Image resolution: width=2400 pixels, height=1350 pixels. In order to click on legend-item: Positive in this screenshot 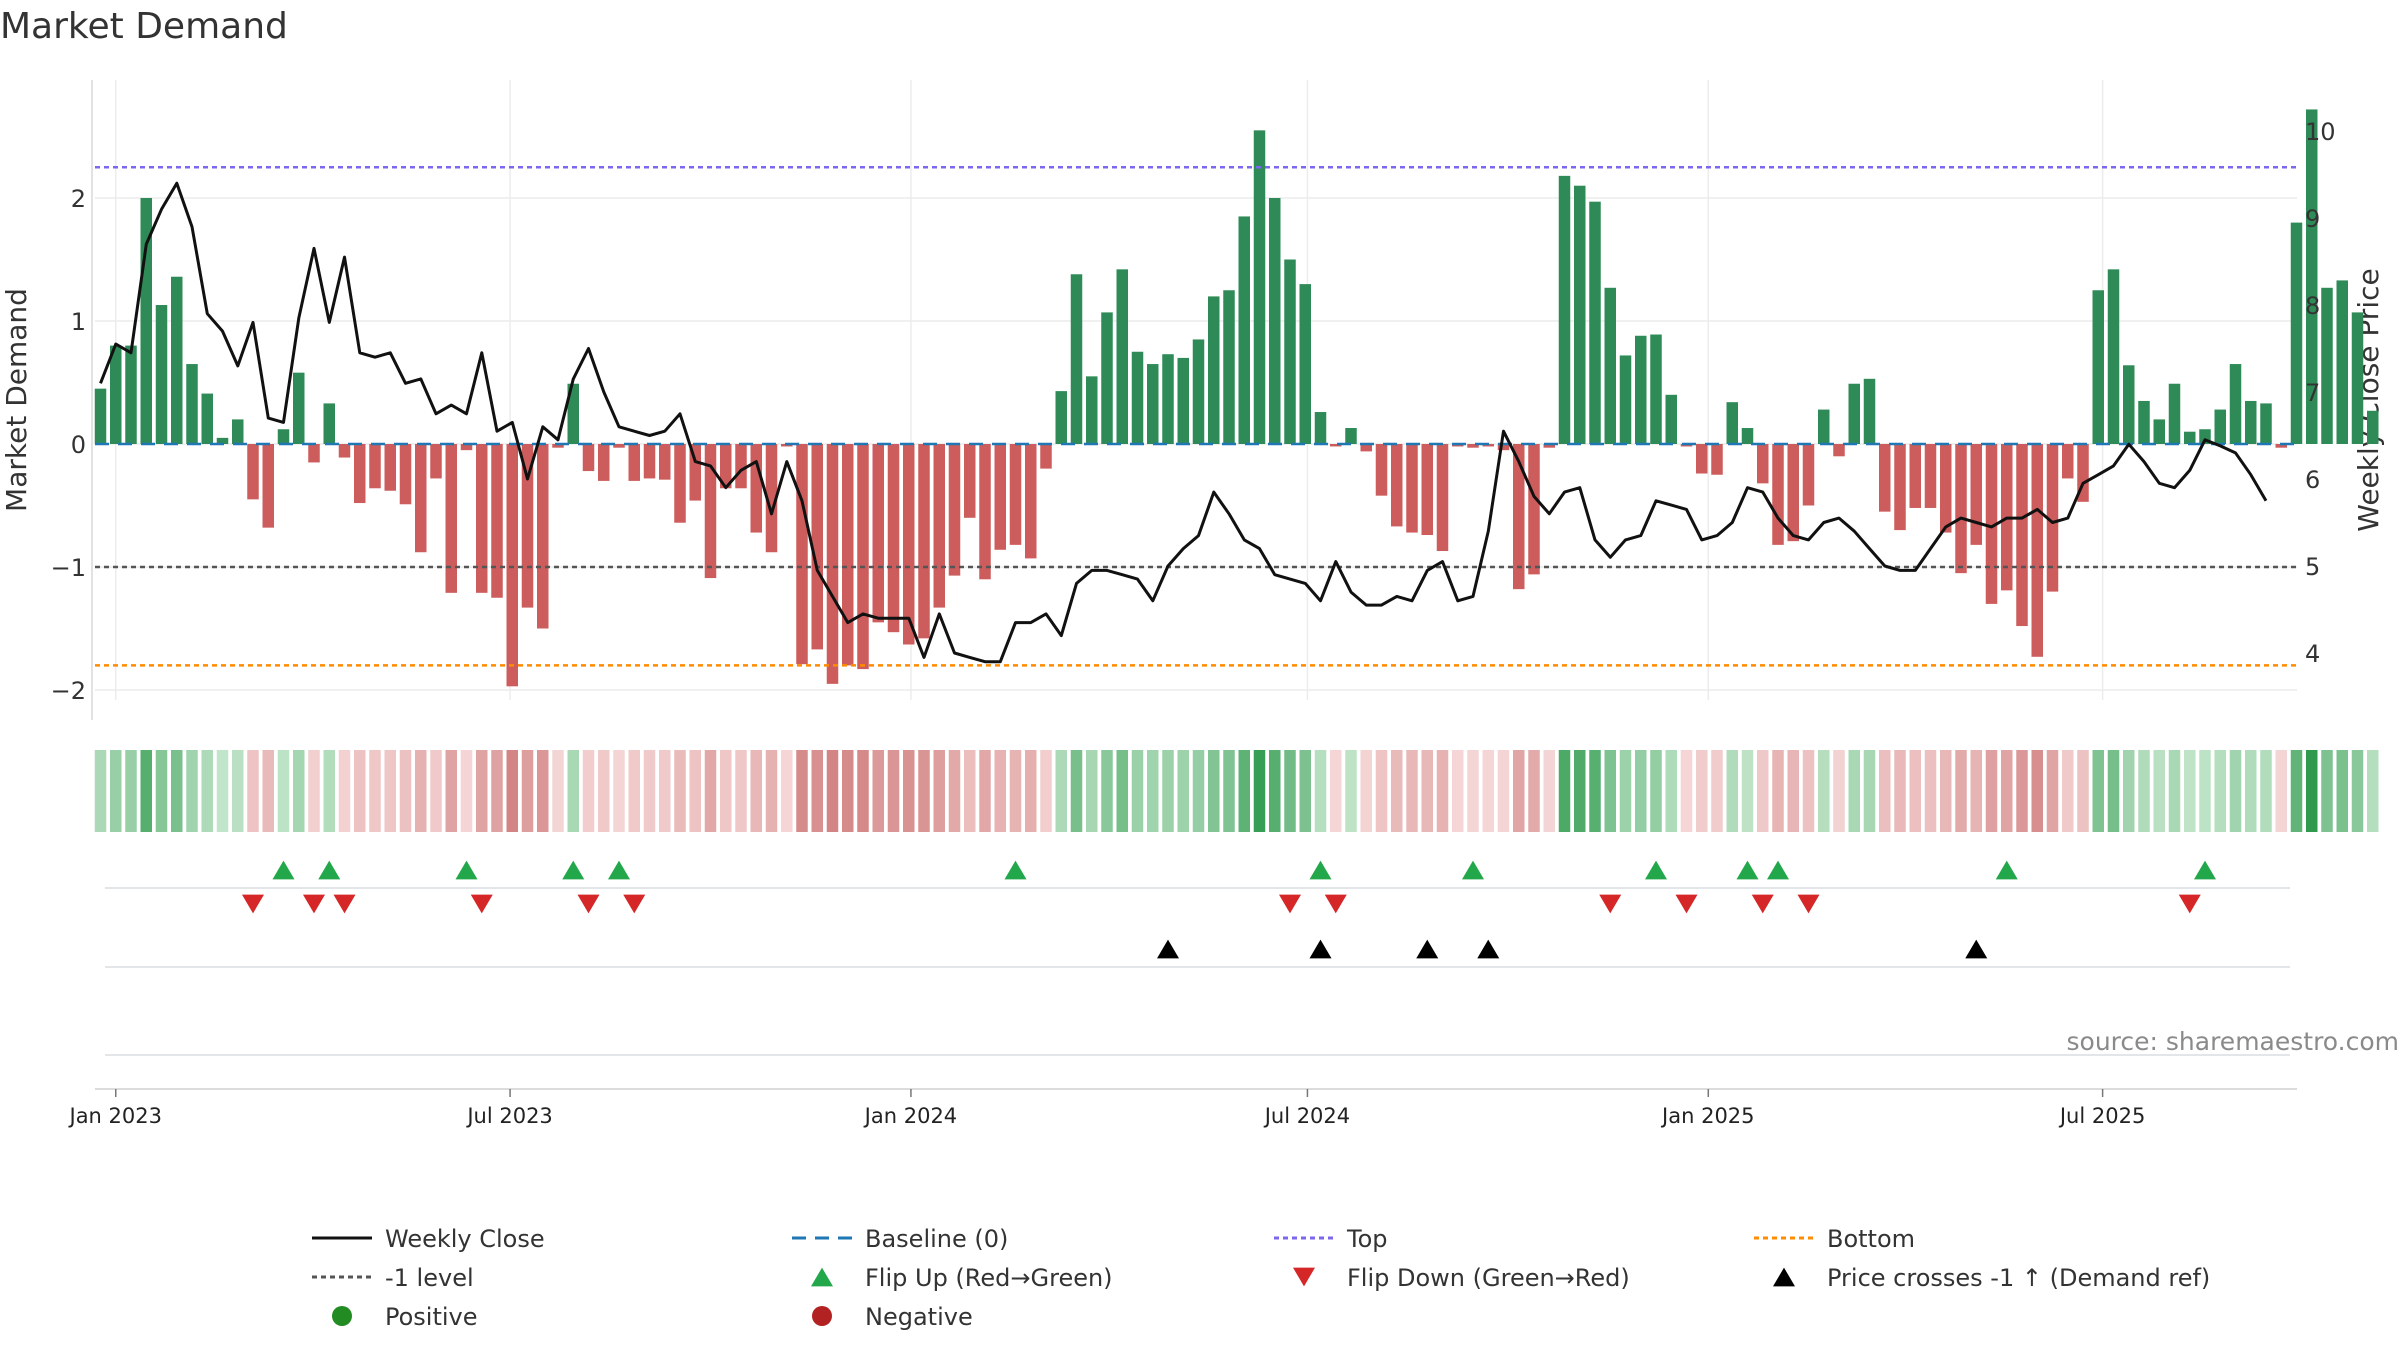, I will do `click(405, 1317)`.